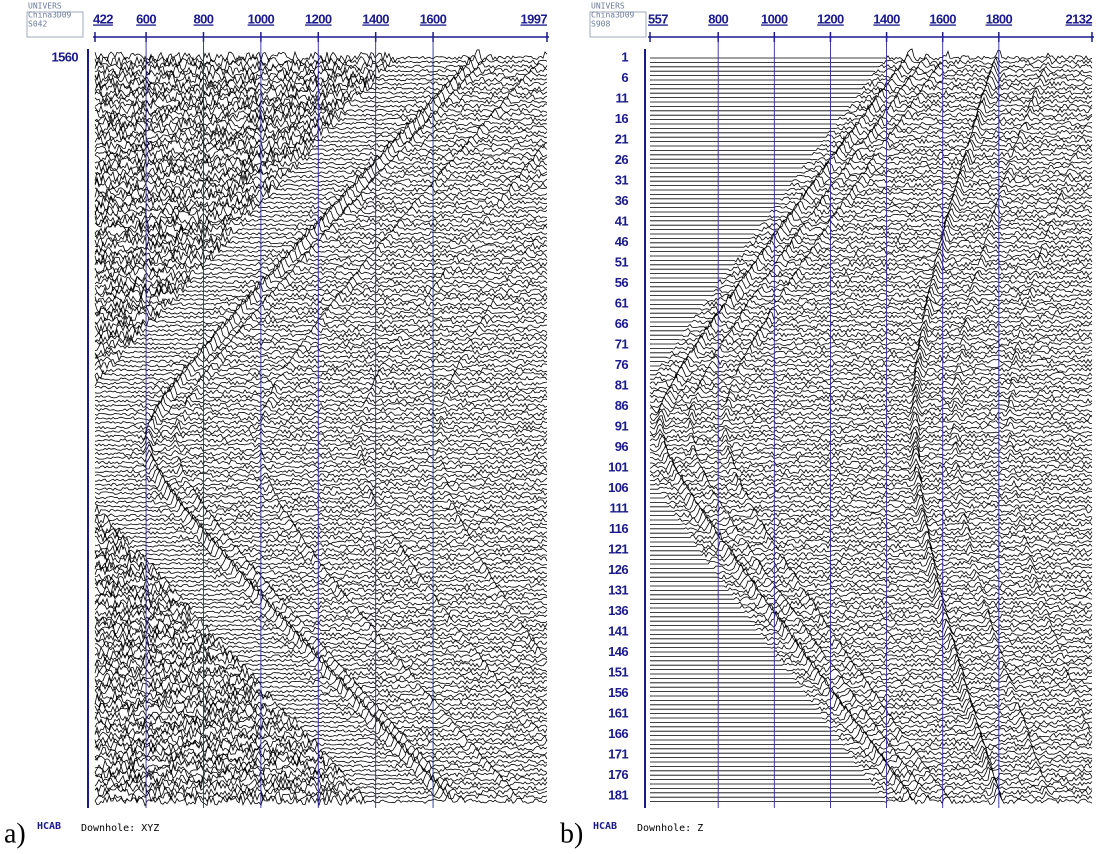 The width and height of the screenshot is (1097, 854). What do you see at coordinates (622, 179) in the screenshot?
I see `trace-label: 31` at bounding box center [622, 179].